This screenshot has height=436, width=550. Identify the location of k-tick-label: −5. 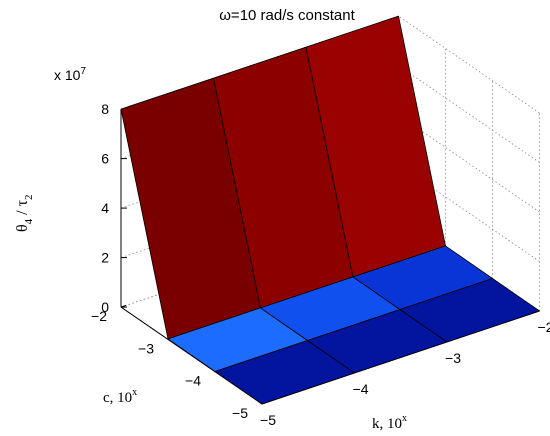
(268, 420).